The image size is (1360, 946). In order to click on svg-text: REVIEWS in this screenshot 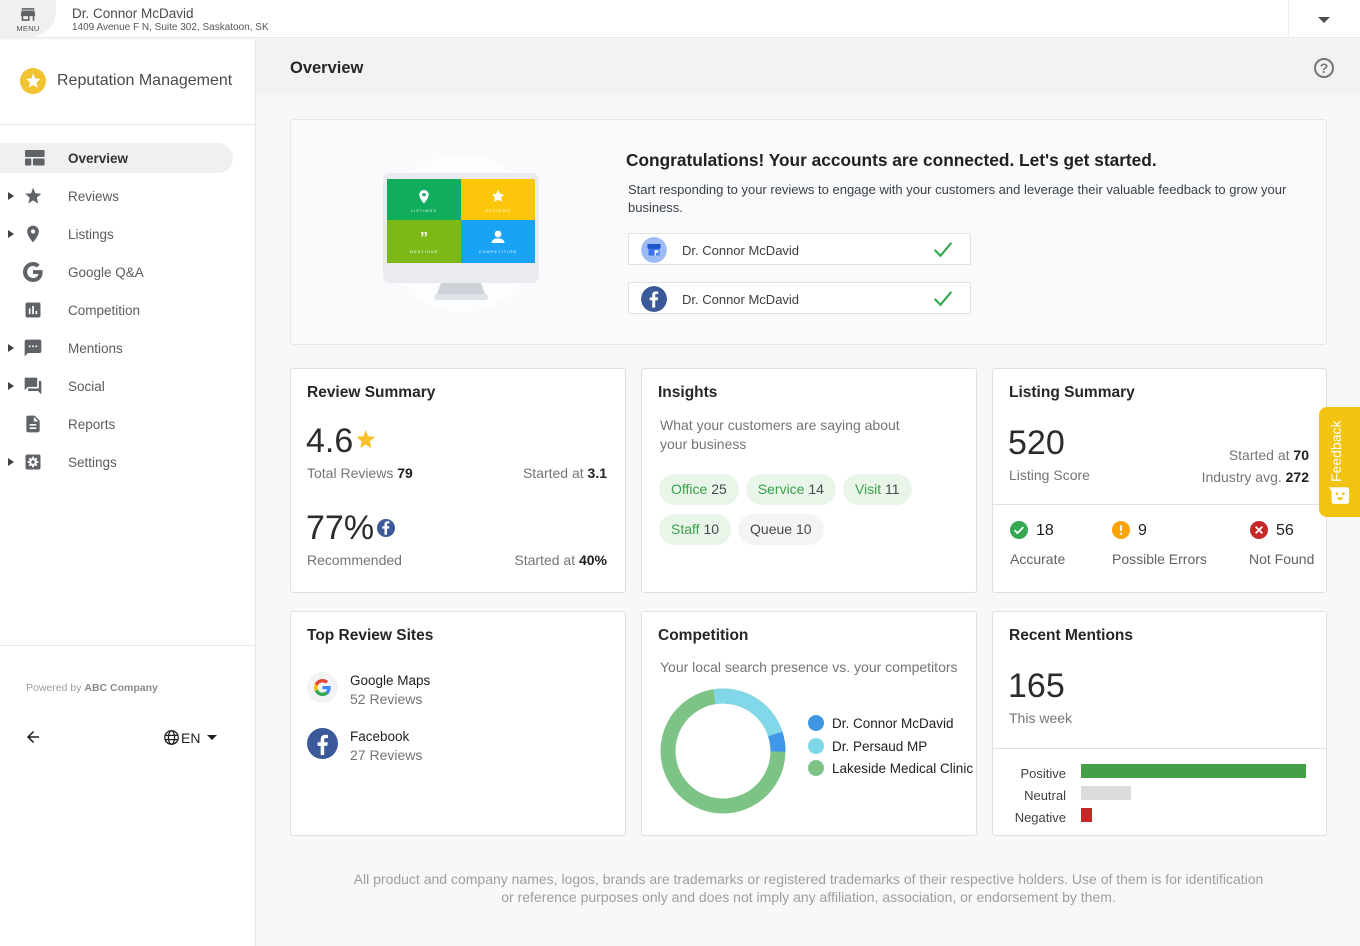, I will do `click(497, 211)`.